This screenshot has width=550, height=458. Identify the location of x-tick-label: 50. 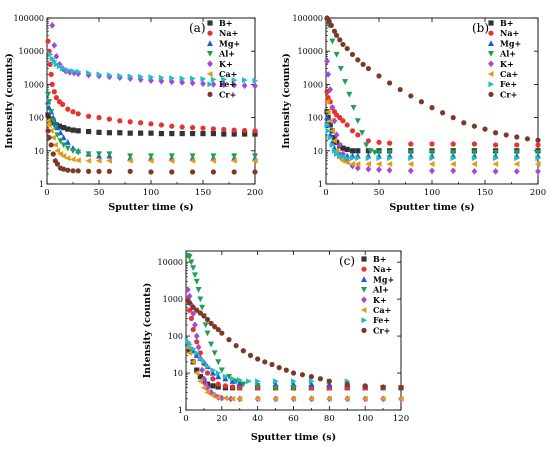
(379, 193).